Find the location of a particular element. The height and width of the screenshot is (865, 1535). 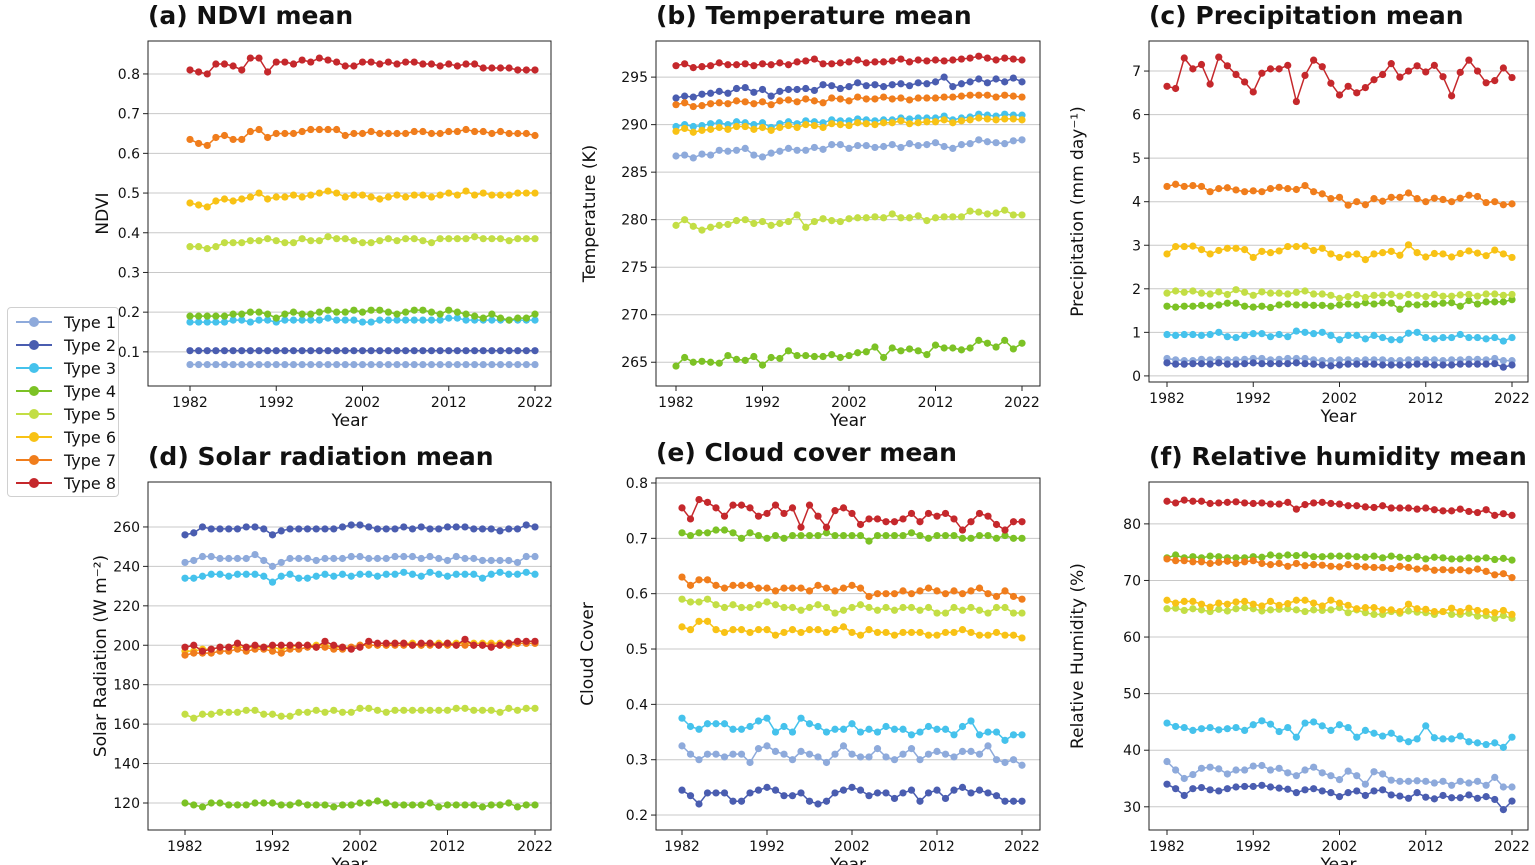

y-axis-label: Solar Radiation (W m⁻²) is located at coordinates (101, 656).